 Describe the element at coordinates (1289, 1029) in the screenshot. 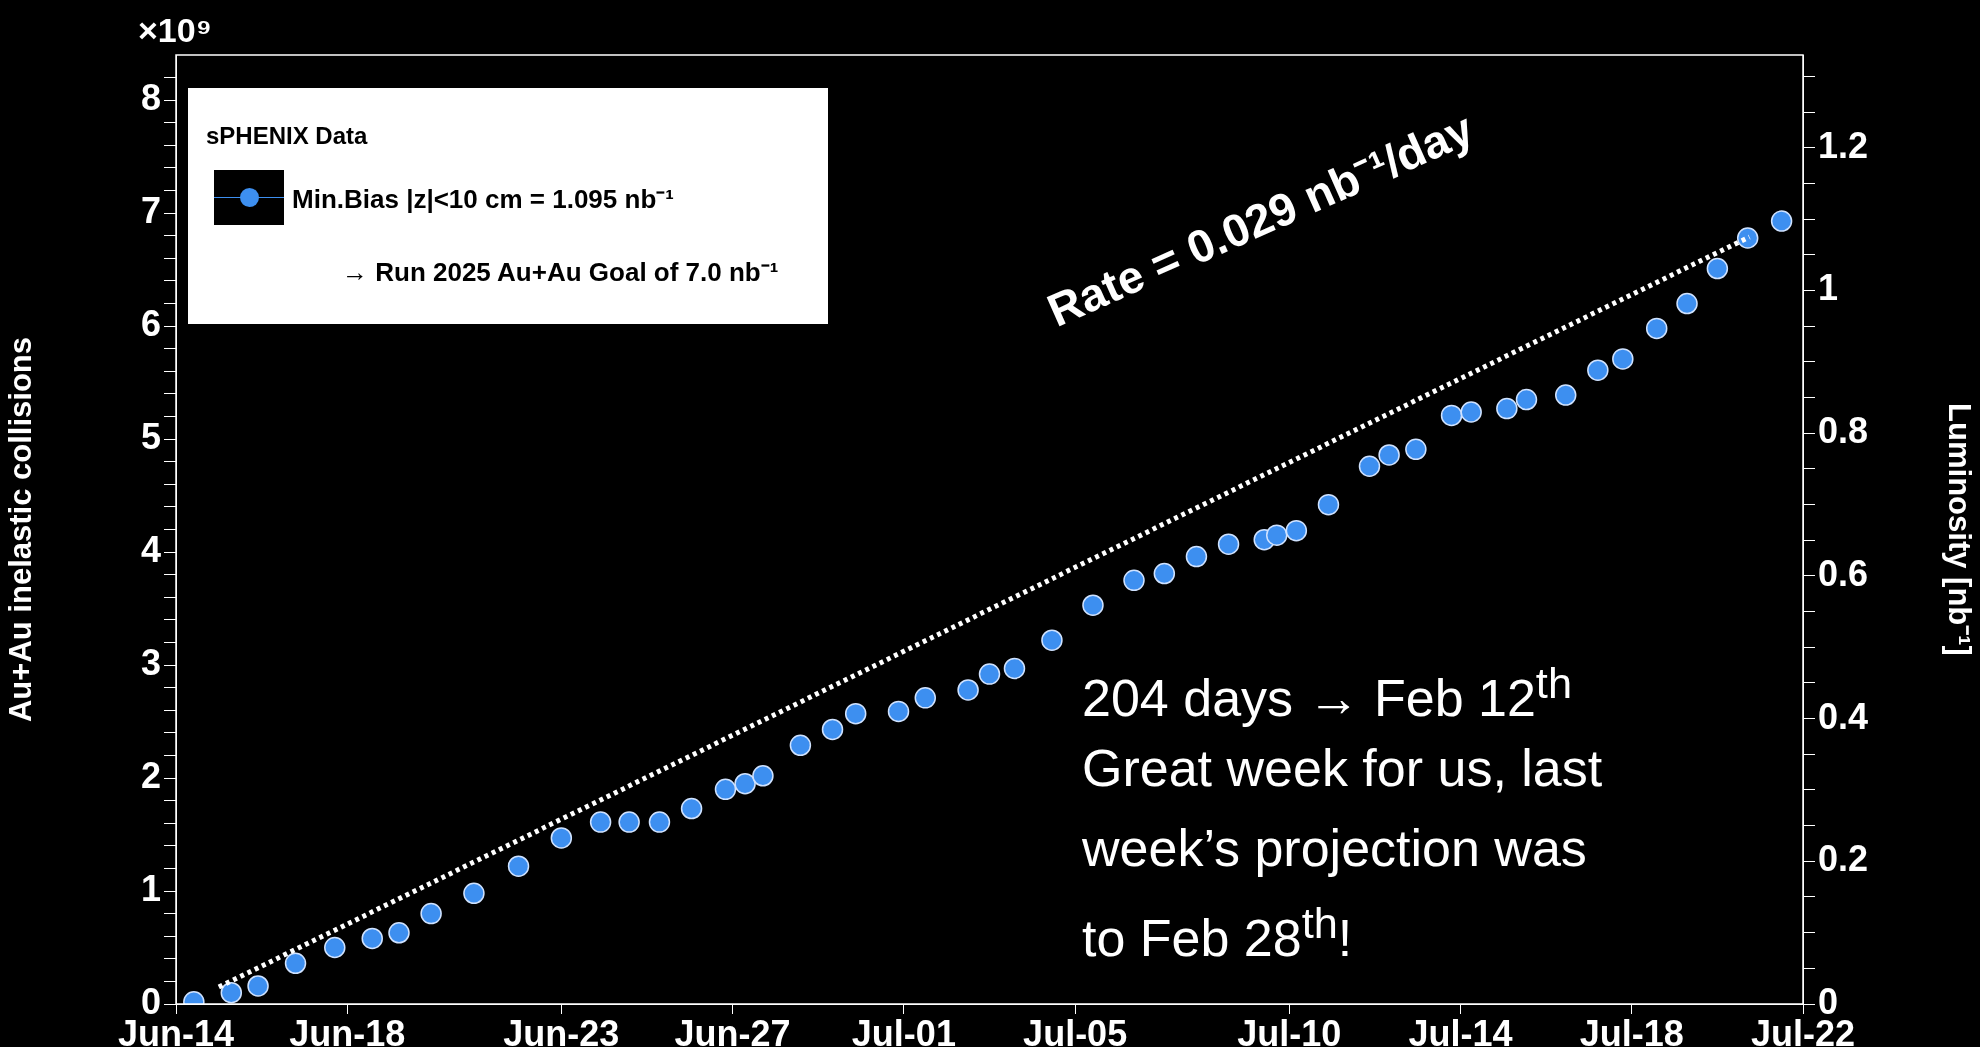

I see `x-tick-label: Jul-10` at that location.